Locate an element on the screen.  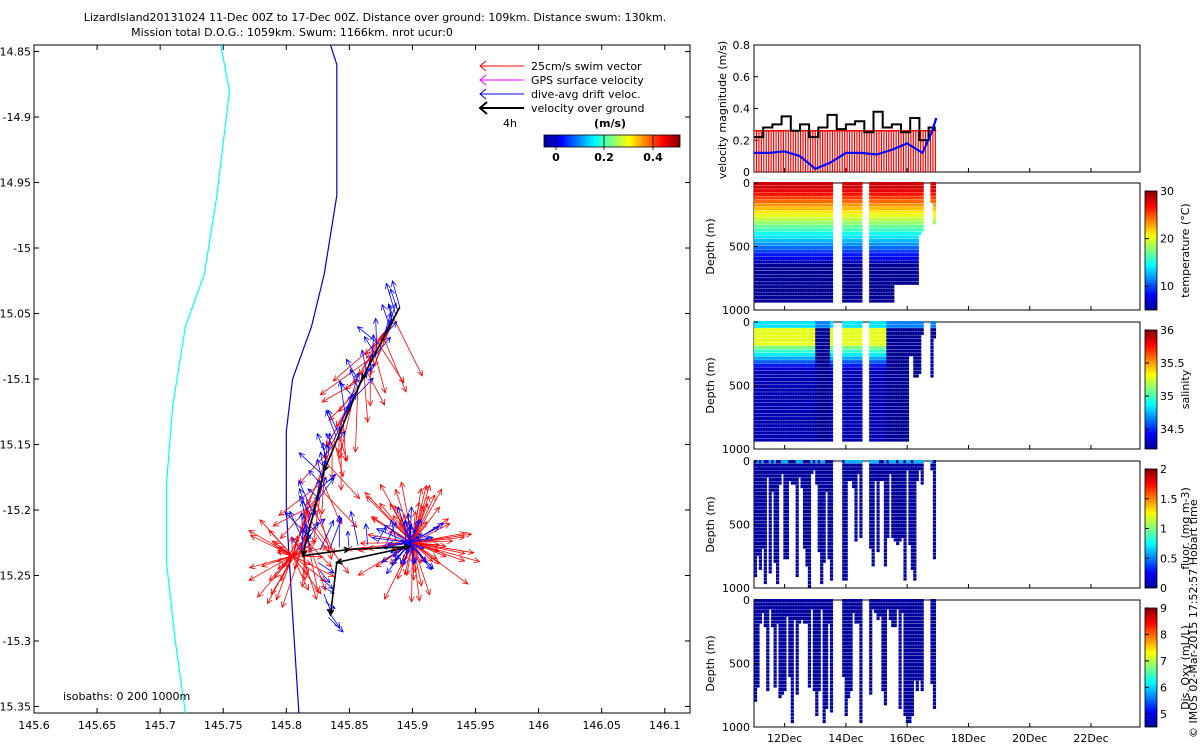
swim-vector is located at coordinates (346, 376).